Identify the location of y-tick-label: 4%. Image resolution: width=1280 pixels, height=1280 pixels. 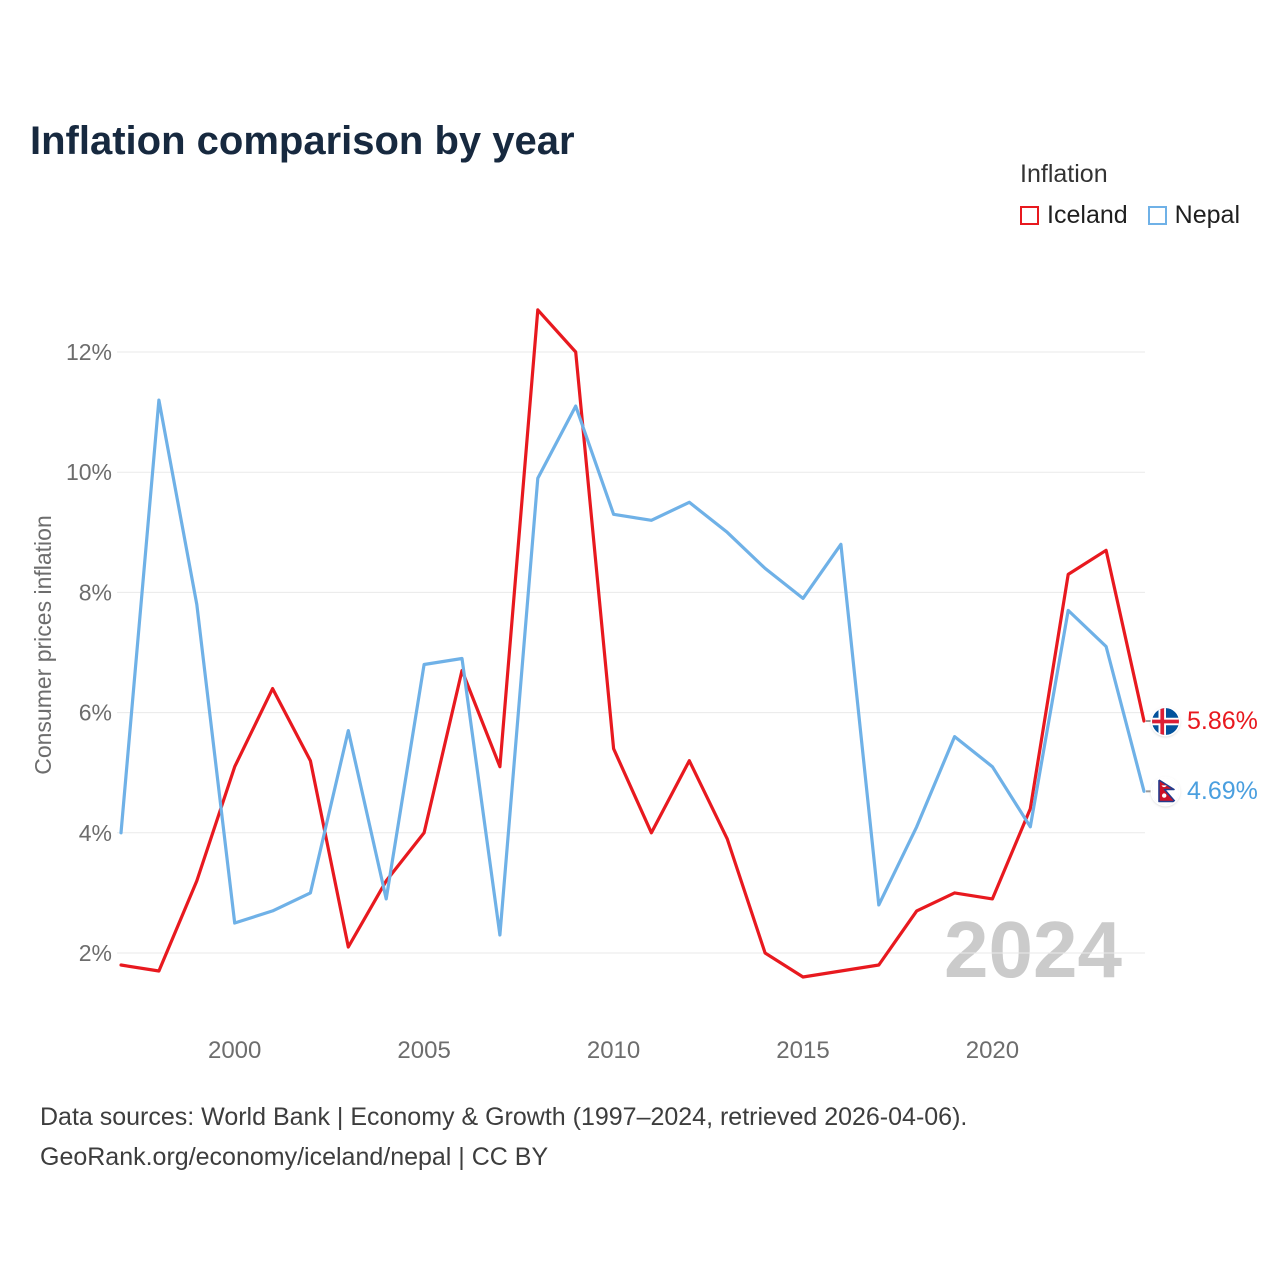
(95, 833).